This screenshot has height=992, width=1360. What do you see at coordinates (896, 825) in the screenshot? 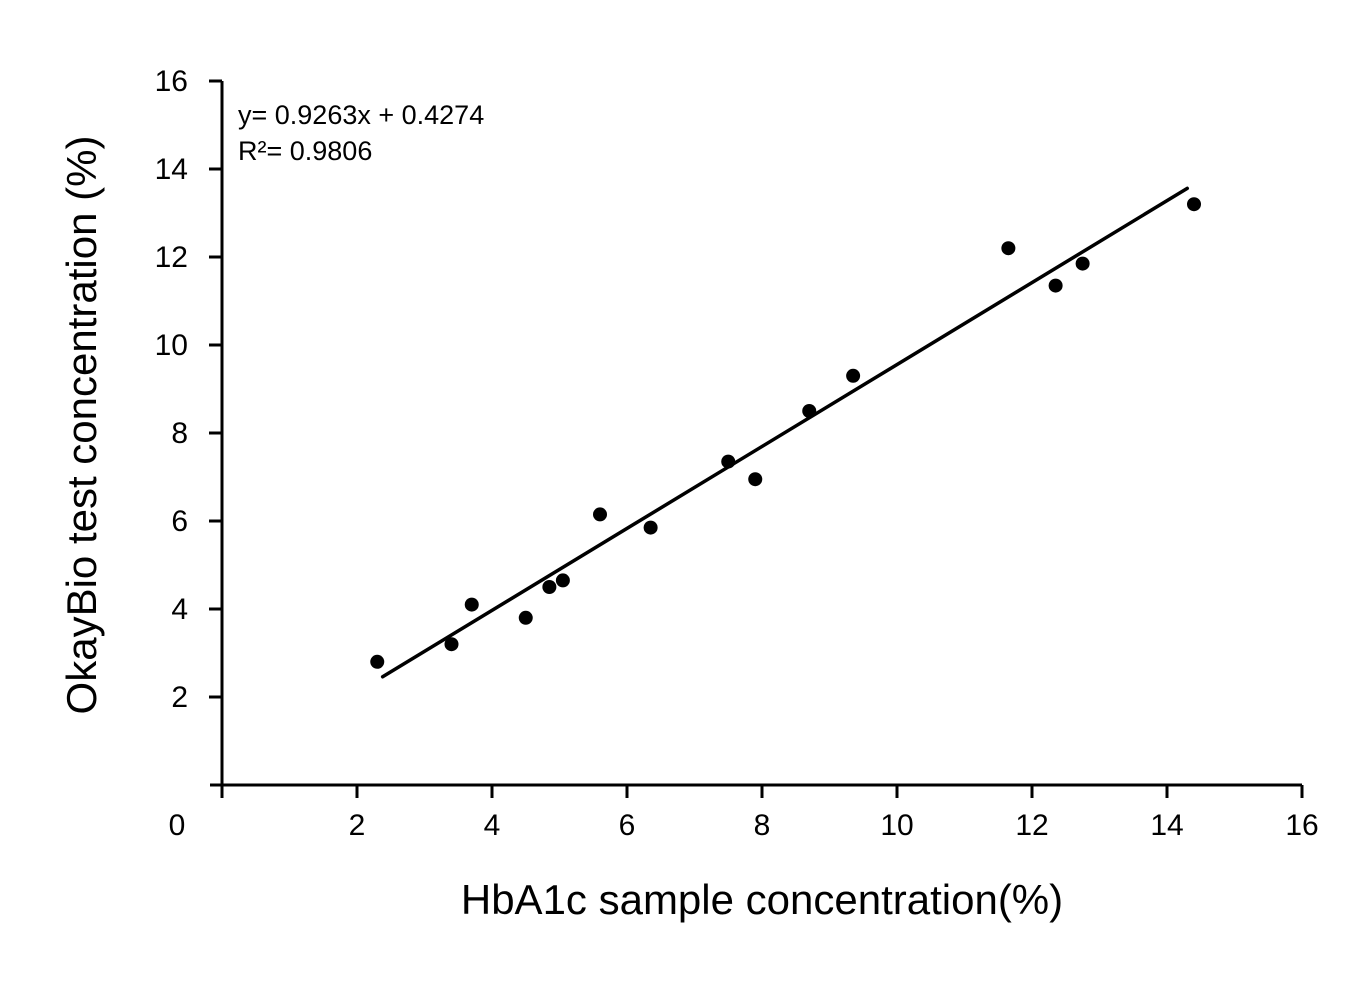
I see `x-tick-label: 10` at bounding box center [896, 825].